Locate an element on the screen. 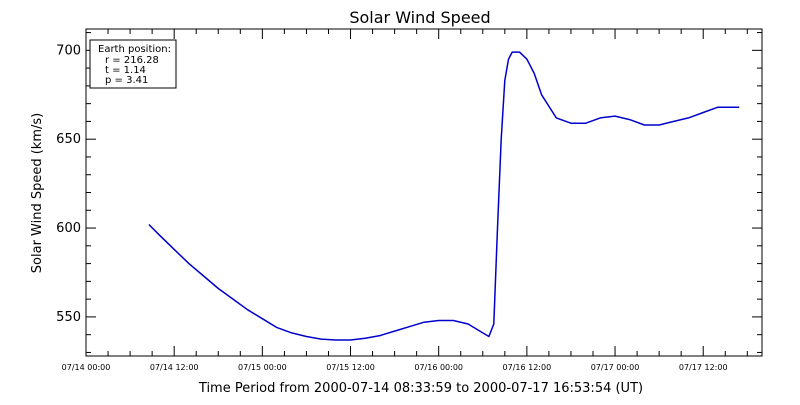 This screenshot has width=800, height=405. x-tick-label: 07/17 12:00 is located at coordinates (703, 367).